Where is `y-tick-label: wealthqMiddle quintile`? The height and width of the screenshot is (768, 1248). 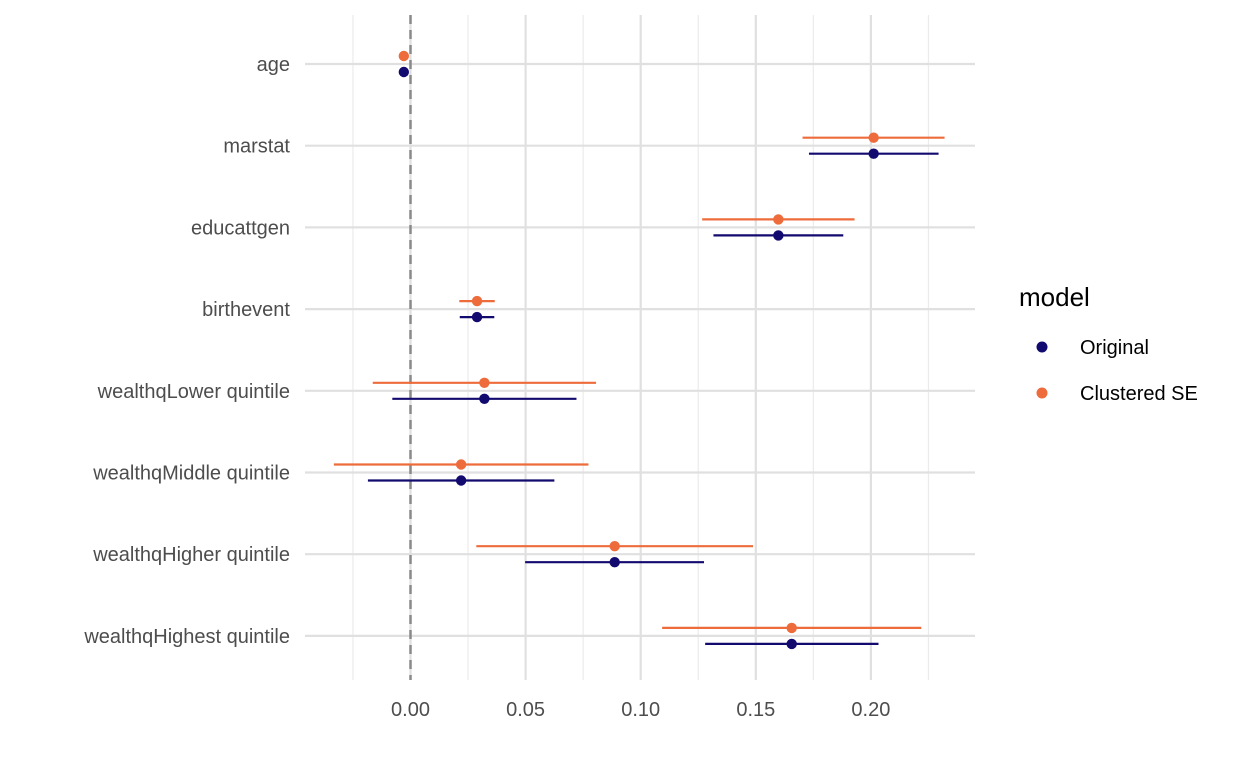
y-tick-label: wealthqMiddle quintile is located at coordinates (191, 474).